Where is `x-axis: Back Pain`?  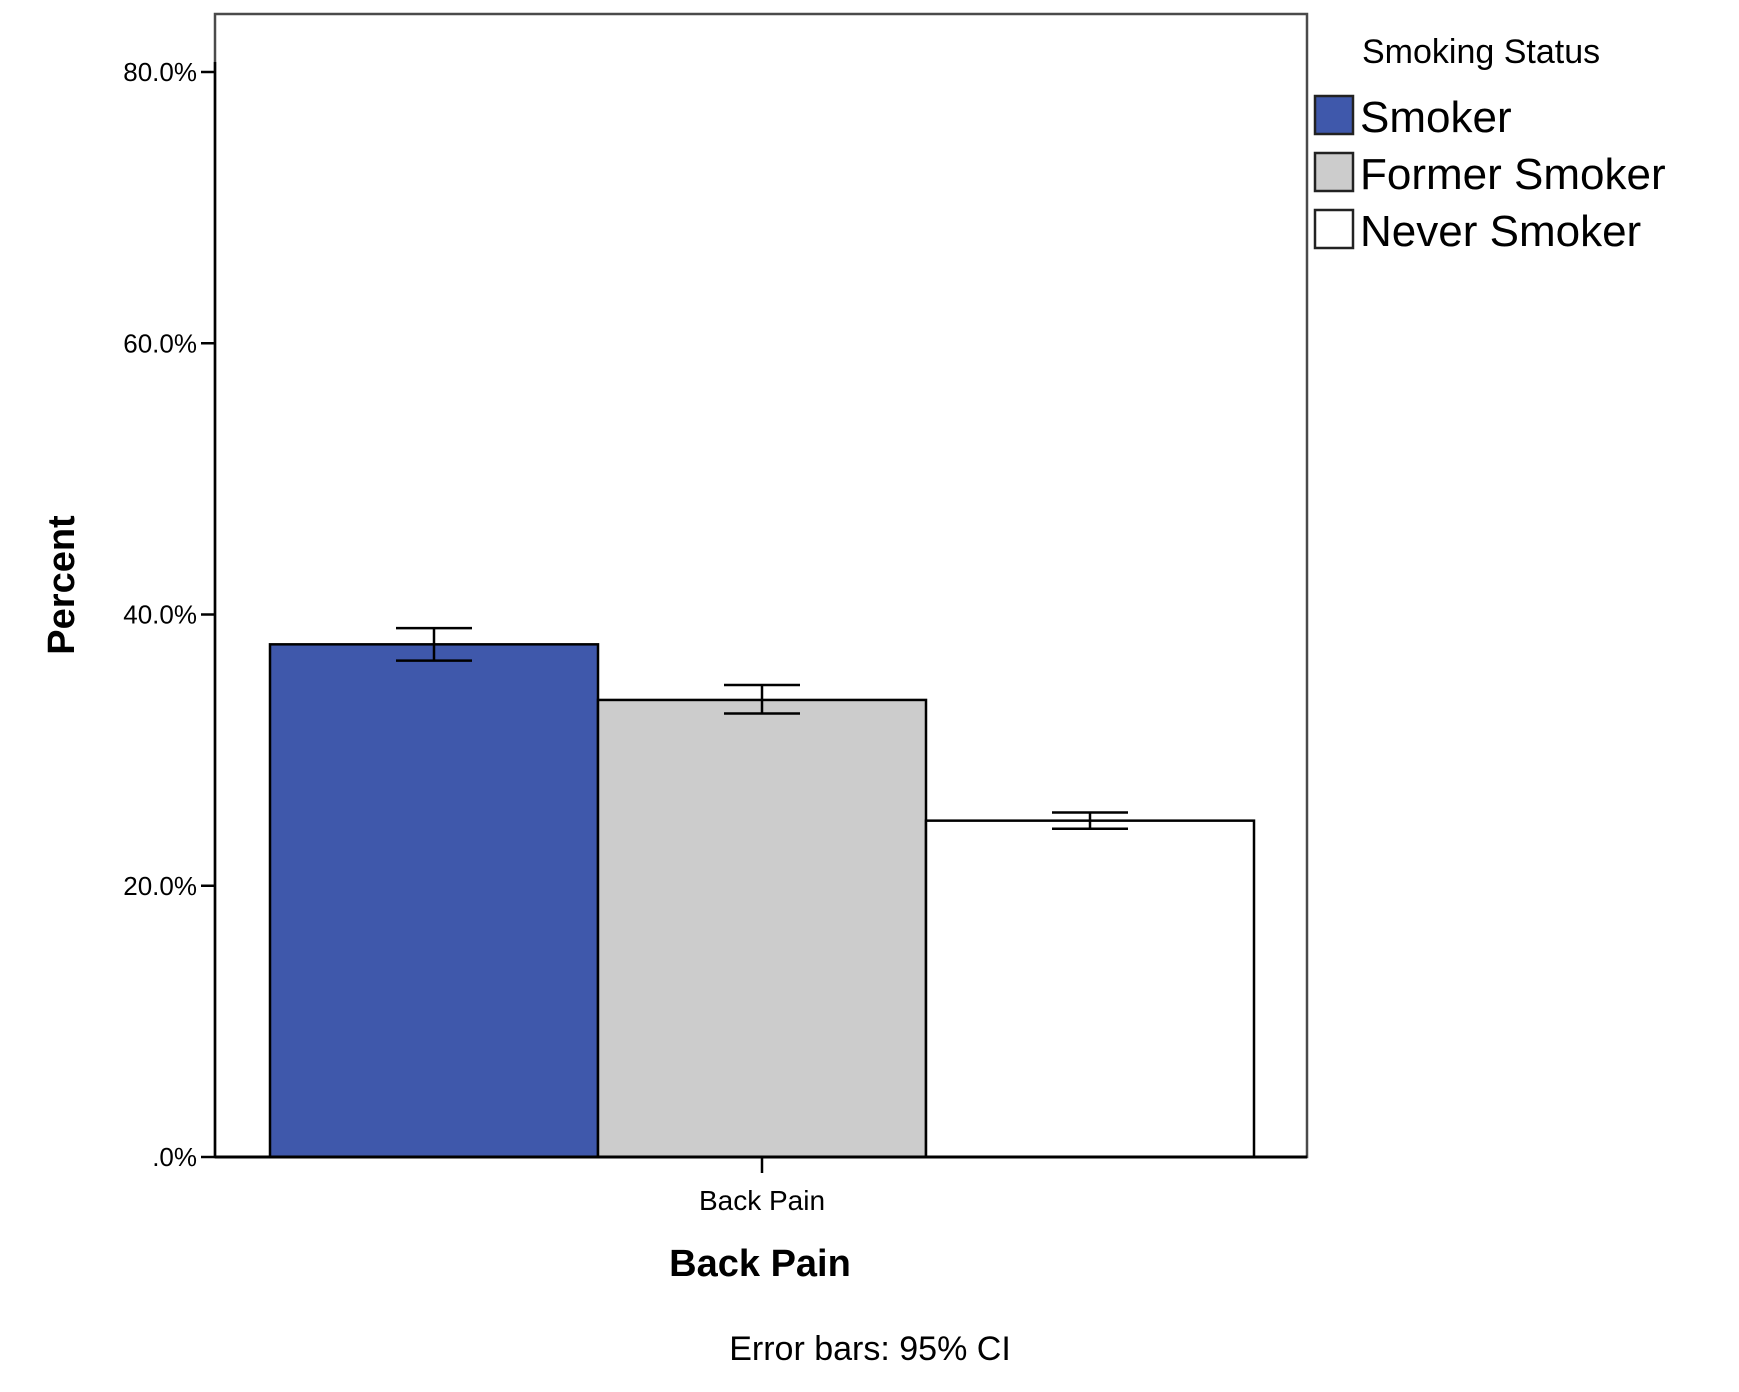
x-axis: Back Pain is located at coordinates (761, 1185).